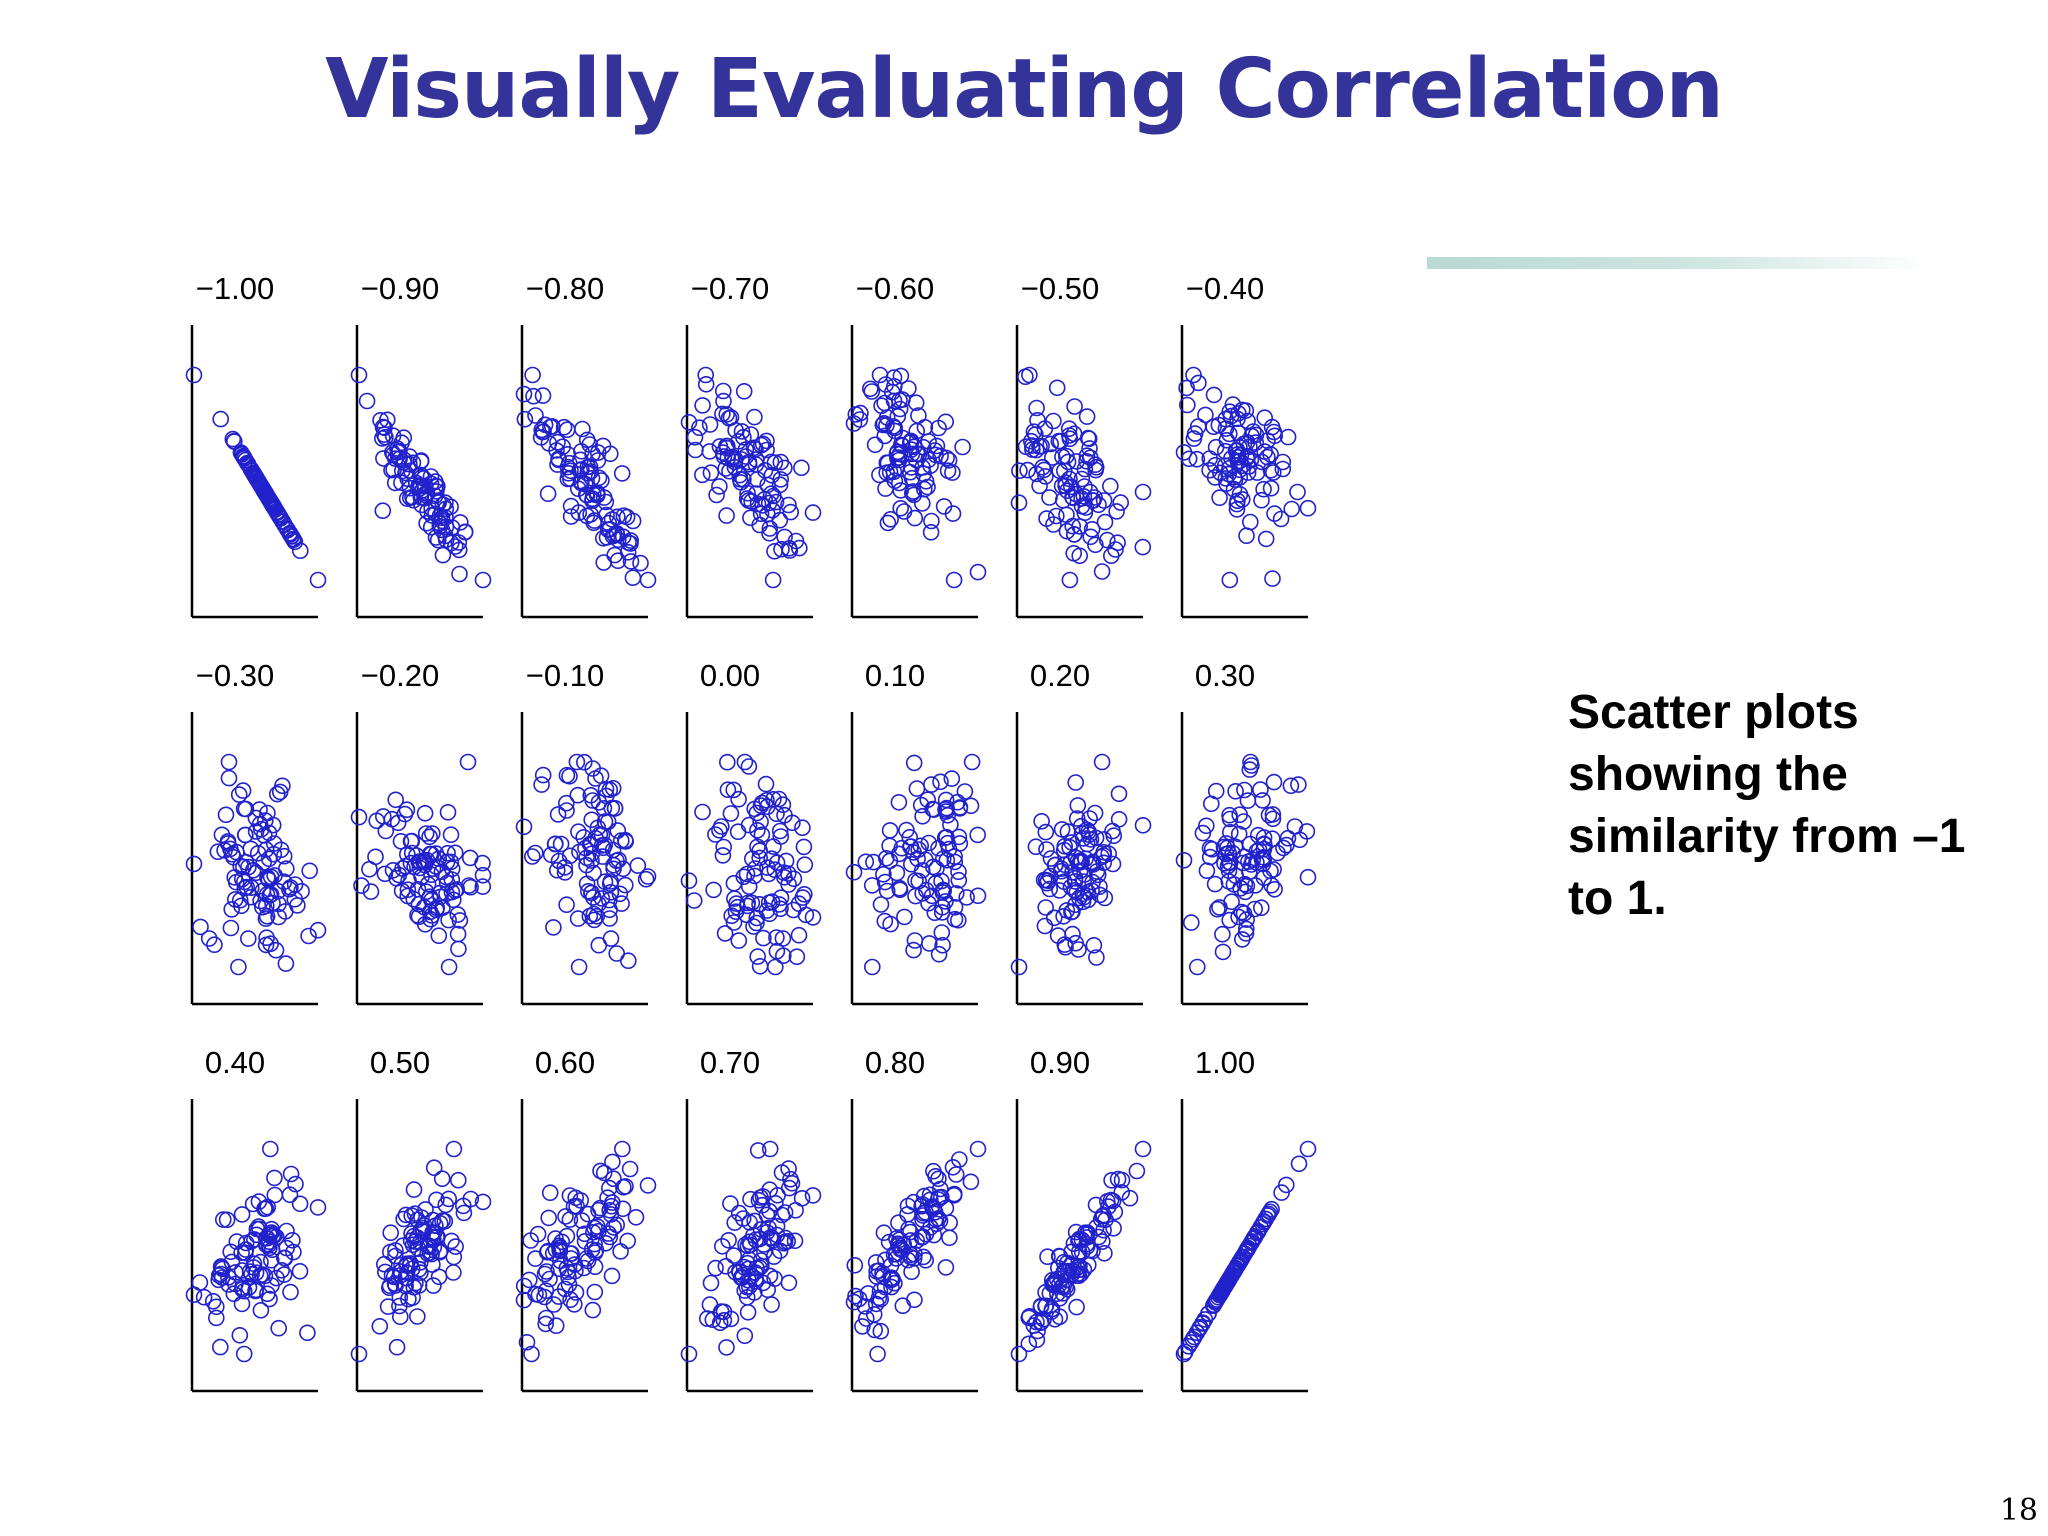  What do you see at coordinates (1060, 1062) in the screenshot?
I see `panel-label: 0.90` at bounding box center [1060, 1062].